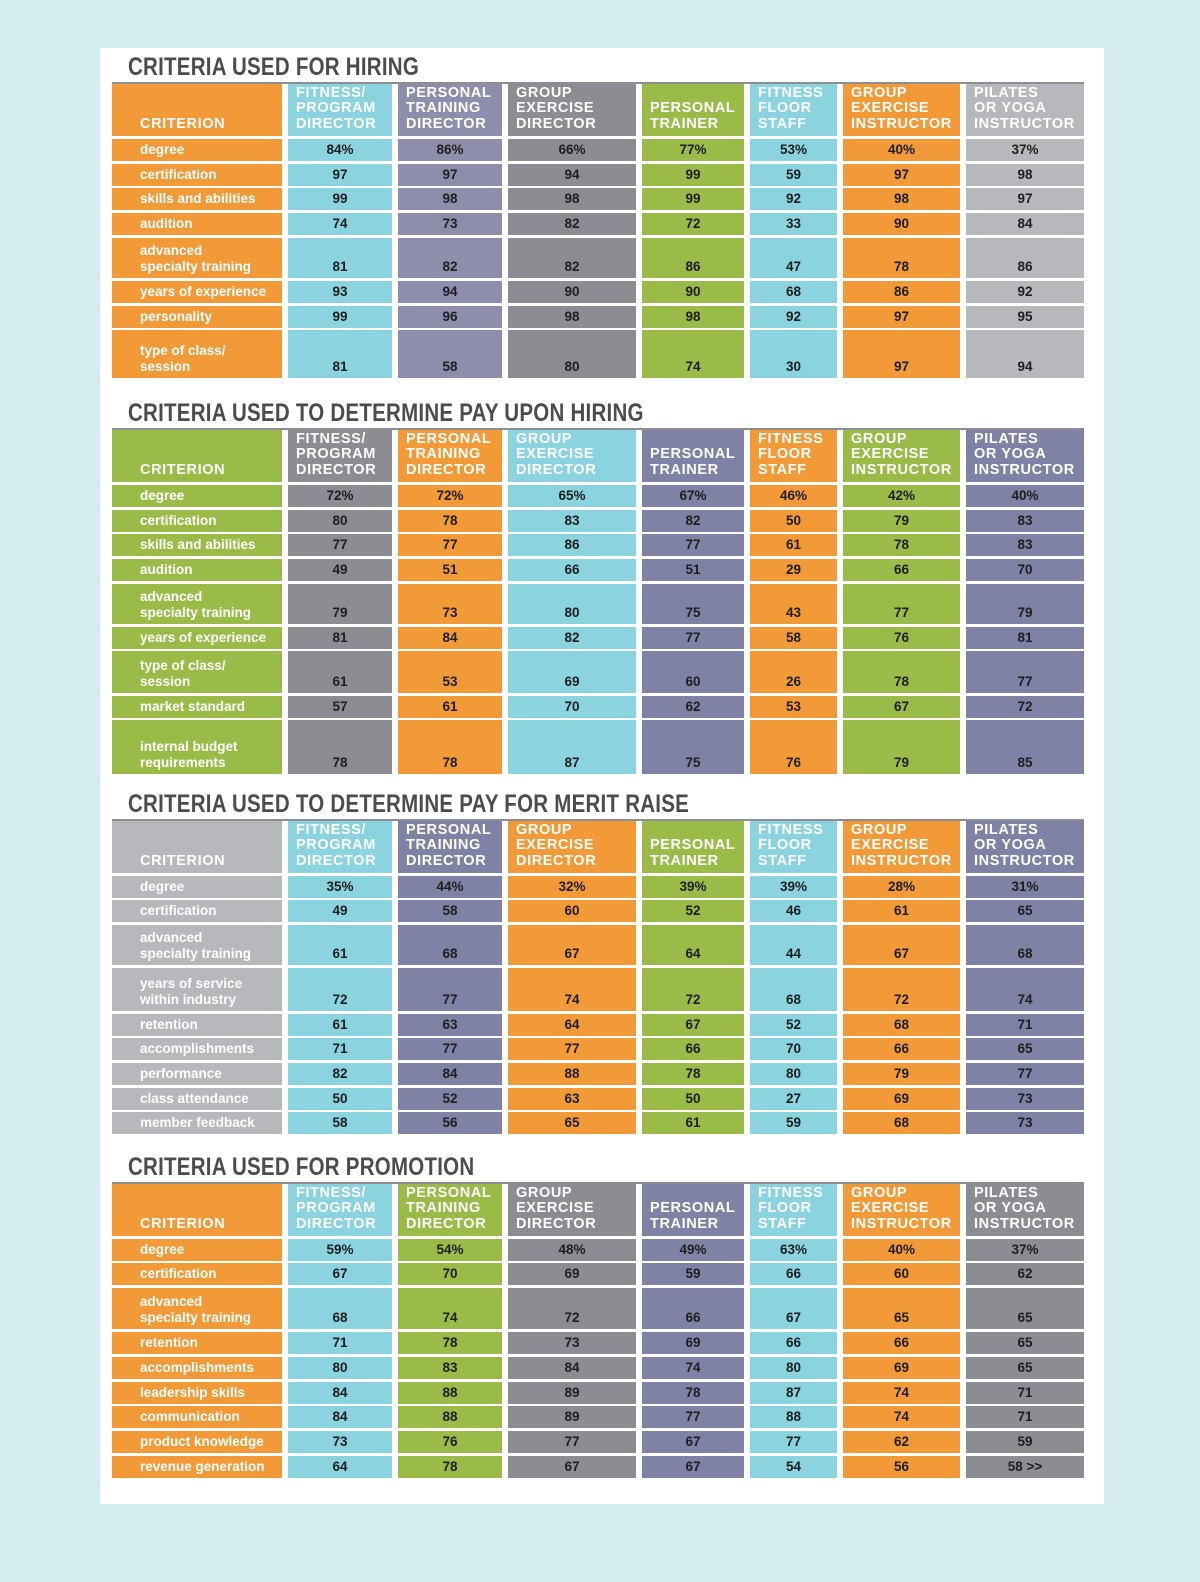 This screenshot has width=1200, height=1582. What do you see at coordinates (901, 989) in the screenshot?
I see `table-cell: 72` at bounding box center [901, 989].